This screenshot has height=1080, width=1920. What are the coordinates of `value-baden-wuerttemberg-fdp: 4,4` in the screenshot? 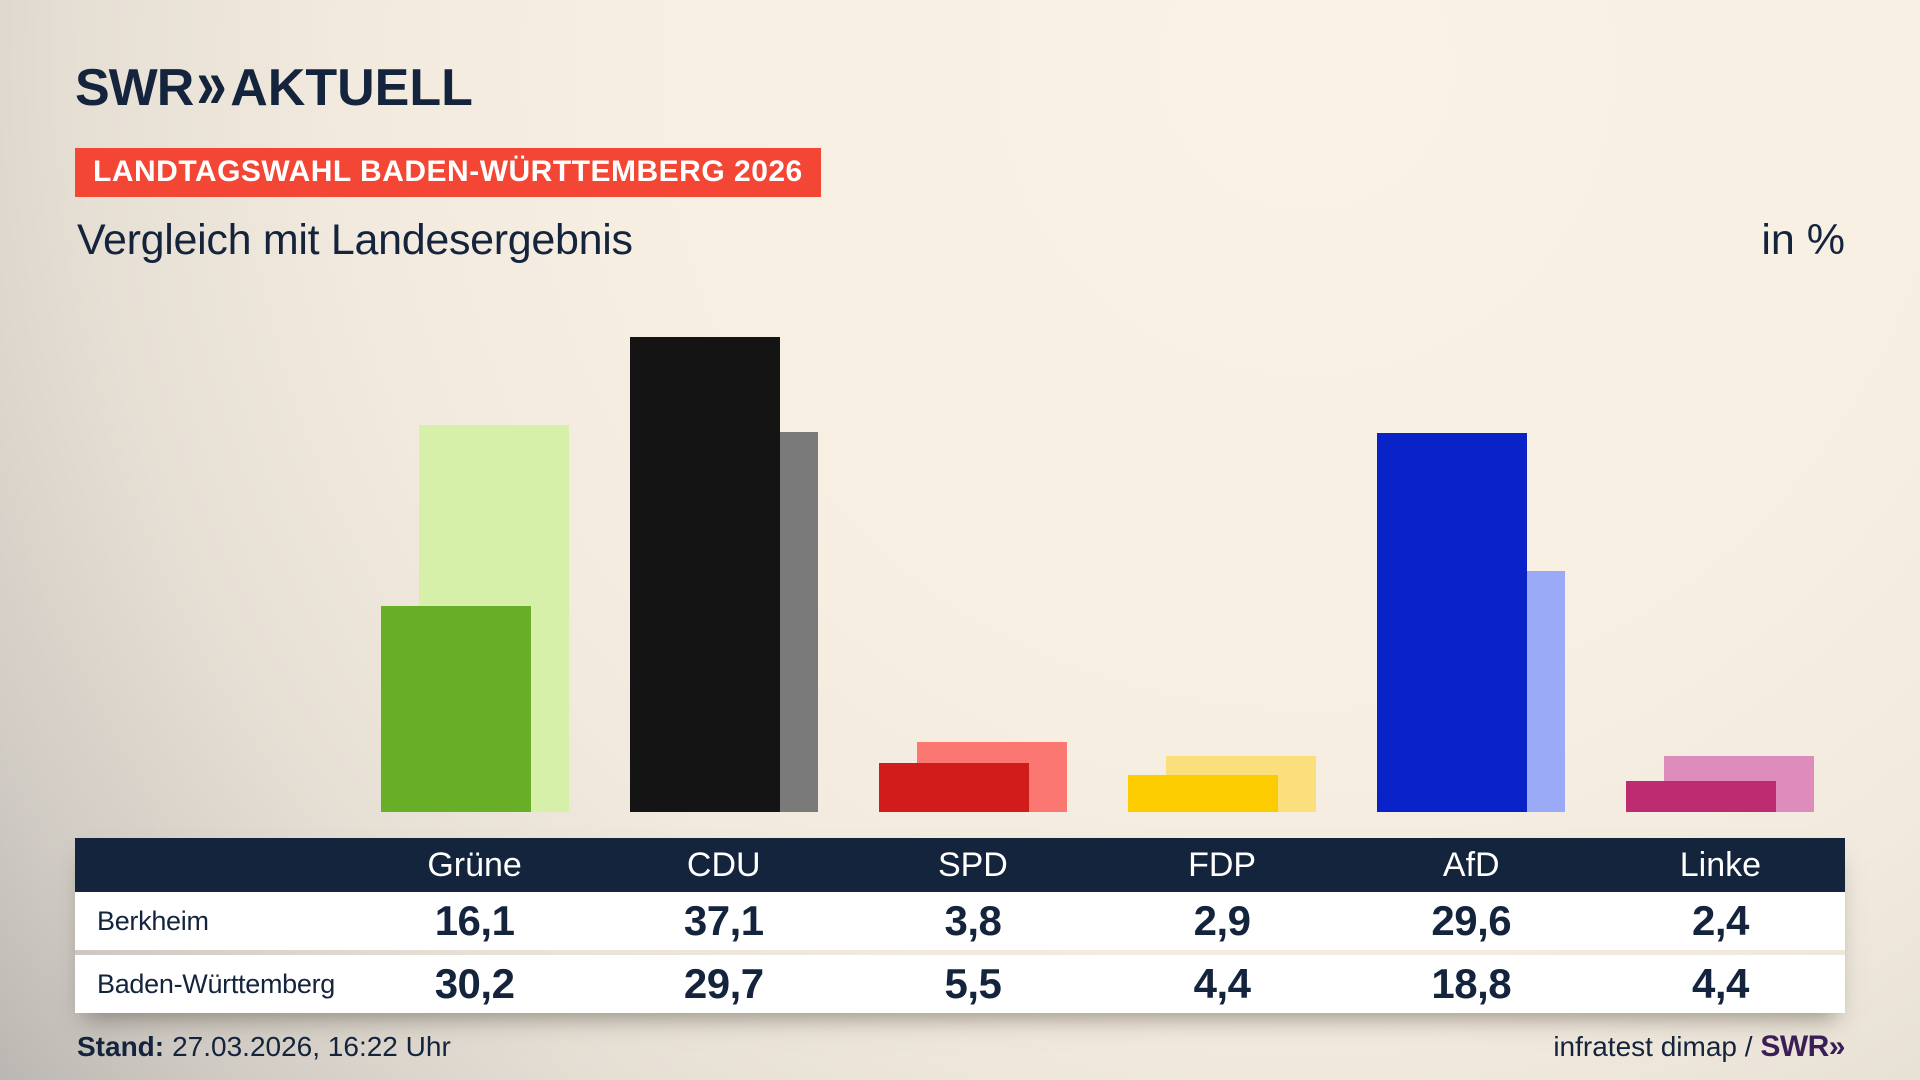 It's located at (1222, 983).